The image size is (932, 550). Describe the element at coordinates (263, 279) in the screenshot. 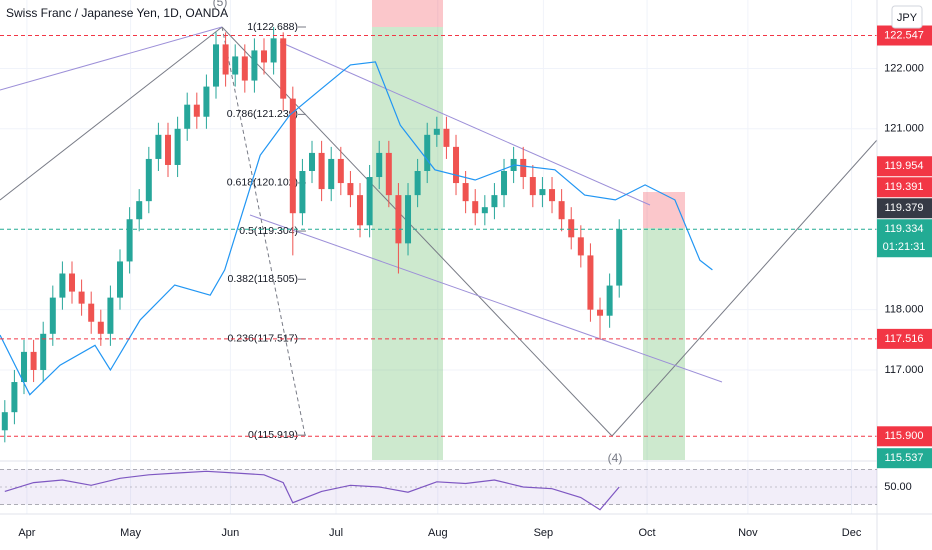

I see `fib-label: 0.382(118.505)` at that location.